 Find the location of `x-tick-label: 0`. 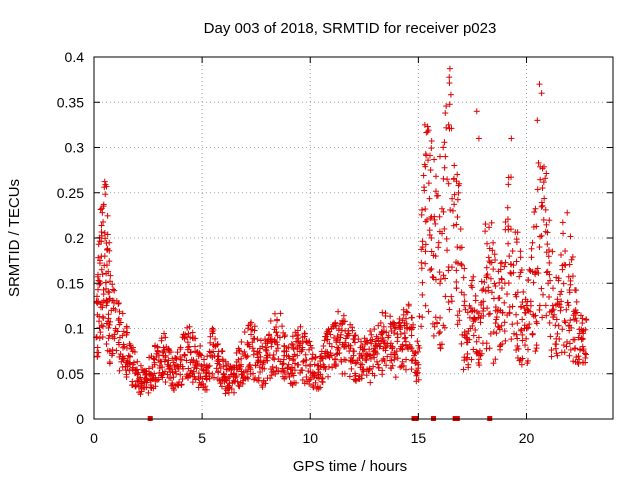

x-tick-label: 0 is located at coordinates (94, 438).